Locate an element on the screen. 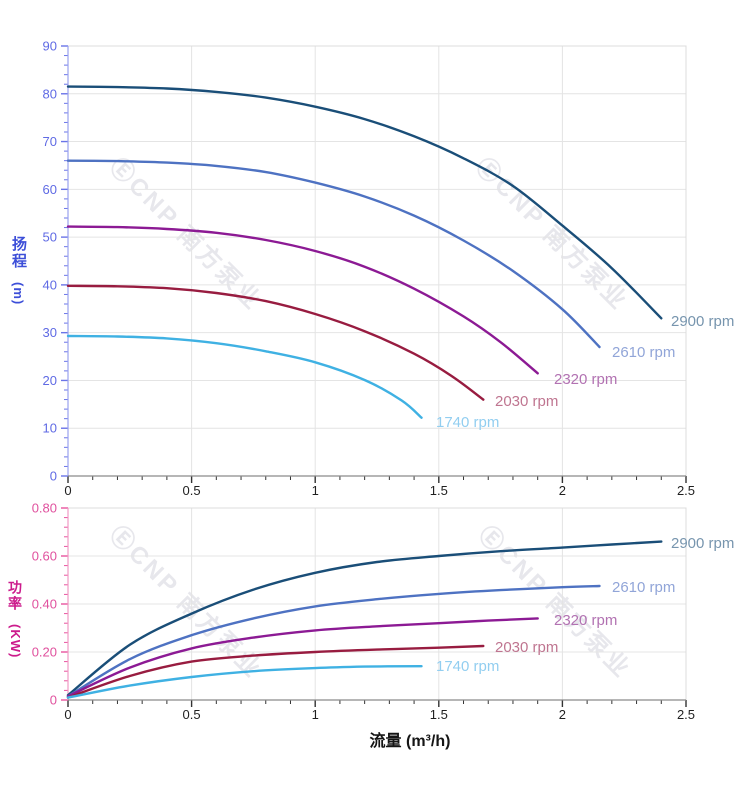 Image resolution: width=752 pixels, height=797 pixels. y-tick-label: 0.80 is located at coordinates (44, 508).